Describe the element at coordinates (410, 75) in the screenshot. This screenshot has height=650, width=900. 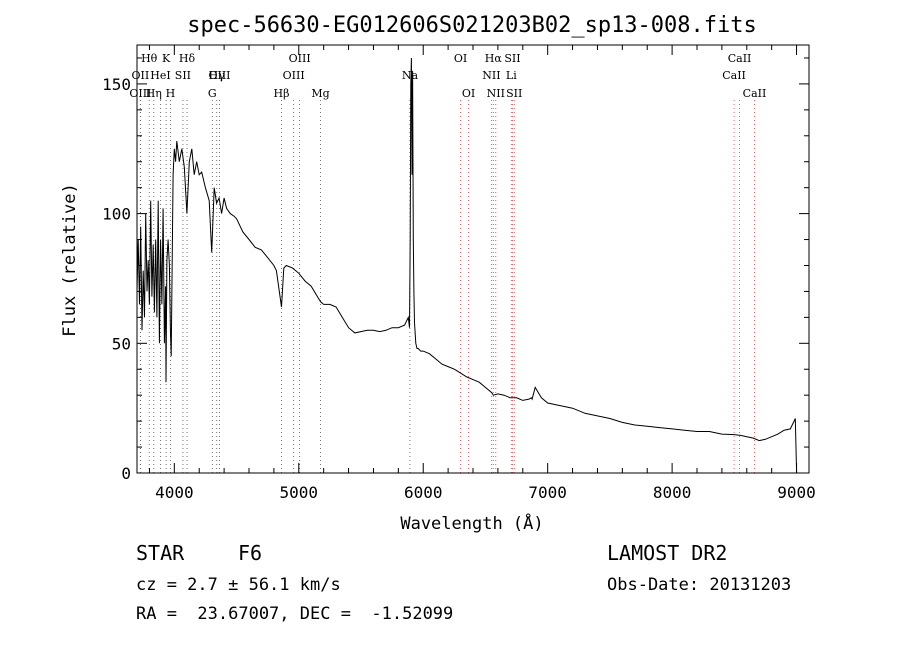
I see `spectral-line-label: Na` at that location.